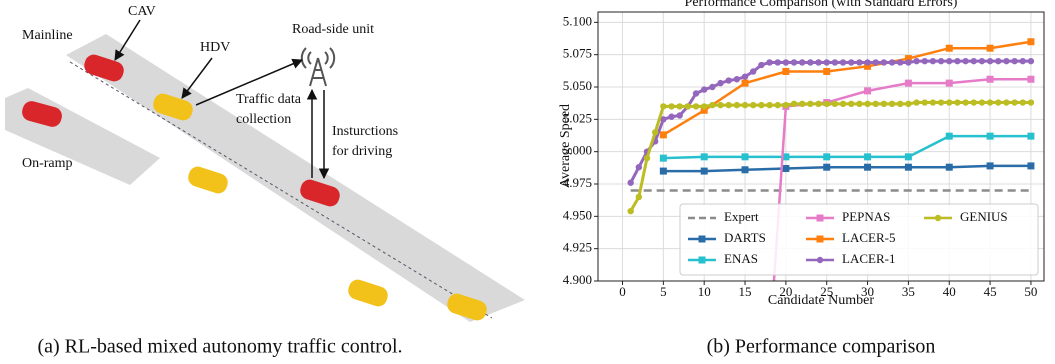 This screenshot has width=1055, height=364. I want to click on label: Traffic data, so click(269, 99).